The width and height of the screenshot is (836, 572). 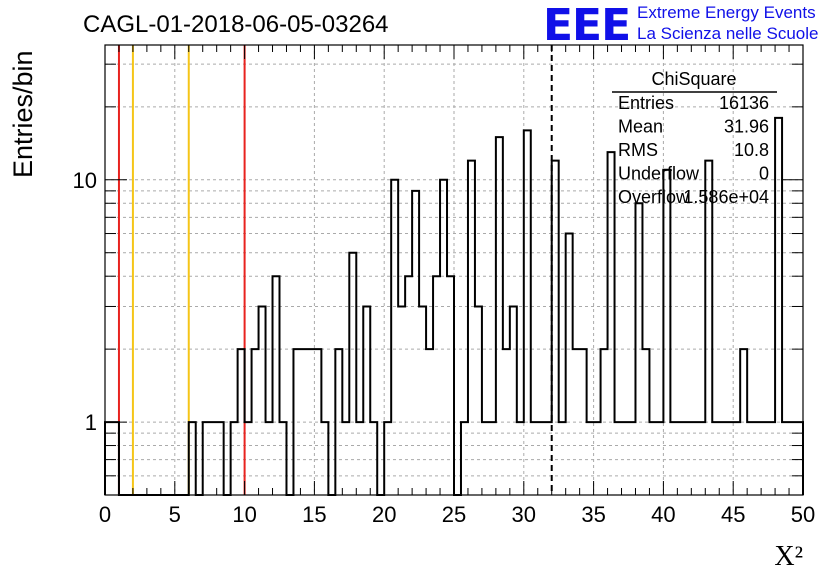 I want to click on x-tick-label: 25, so click(x=454, y=514).